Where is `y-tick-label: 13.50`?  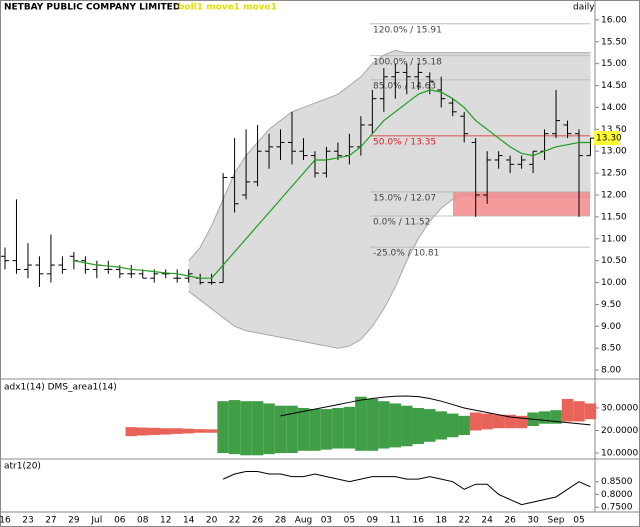
y-tick-label: 13.50 is located at coordinates (614, 130).